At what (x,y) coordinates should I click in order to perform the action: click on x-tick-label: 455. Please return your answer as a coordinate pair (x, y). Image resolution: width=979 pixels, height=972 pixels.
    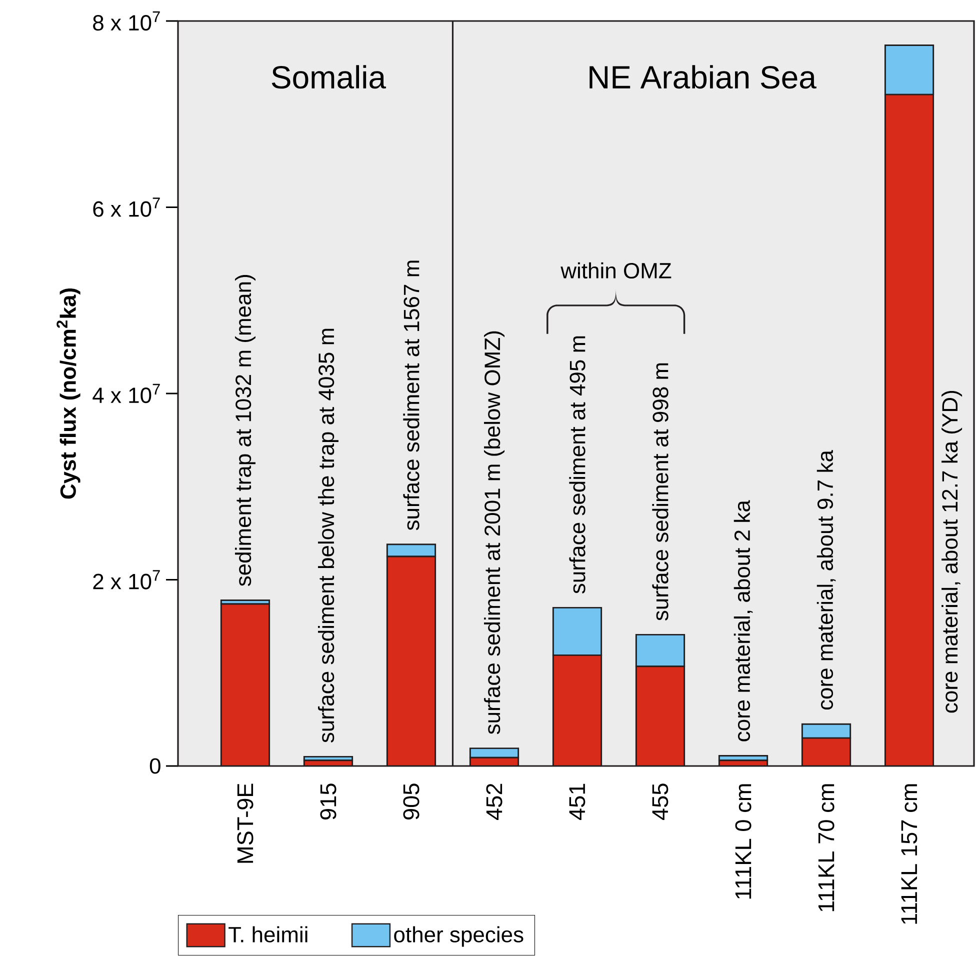
    Looking at the image, I should click on (660, 802).